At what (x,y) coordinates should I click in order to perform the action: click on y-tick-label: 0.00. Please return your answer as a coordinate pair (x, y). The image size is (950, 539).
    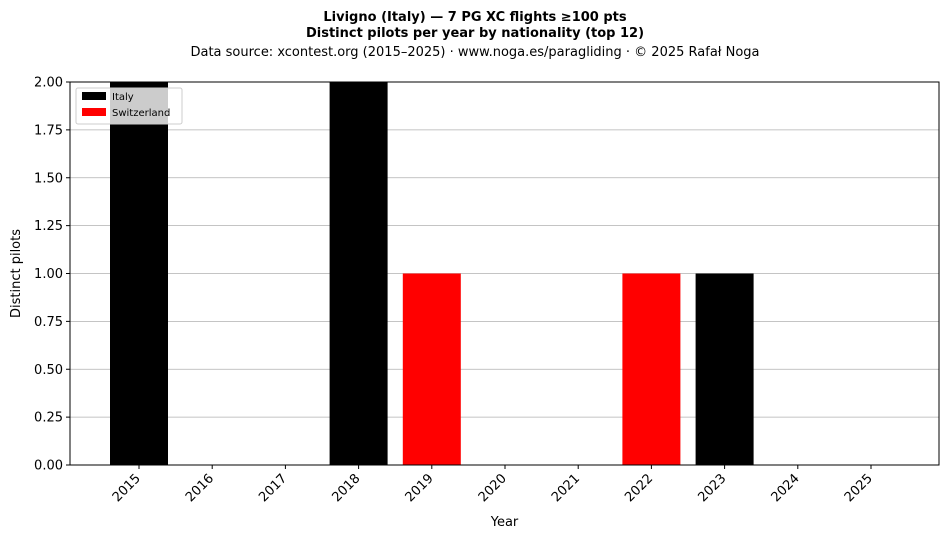
    Looking at the image, I should click on (48, 466).